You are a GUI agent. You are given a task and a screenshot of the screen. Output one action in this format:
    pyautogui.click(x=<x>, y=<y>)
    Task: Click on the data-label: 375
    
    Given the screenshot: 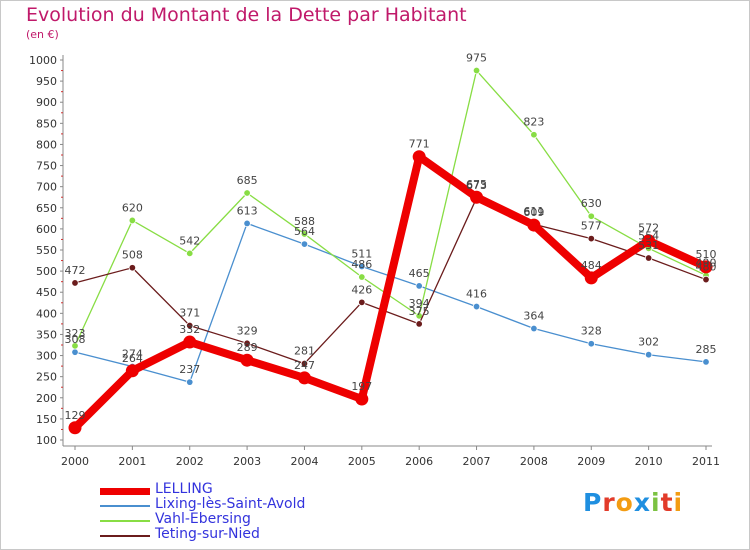 What is the action you would take?
    pyautogui.click(x=419, y=311)
    